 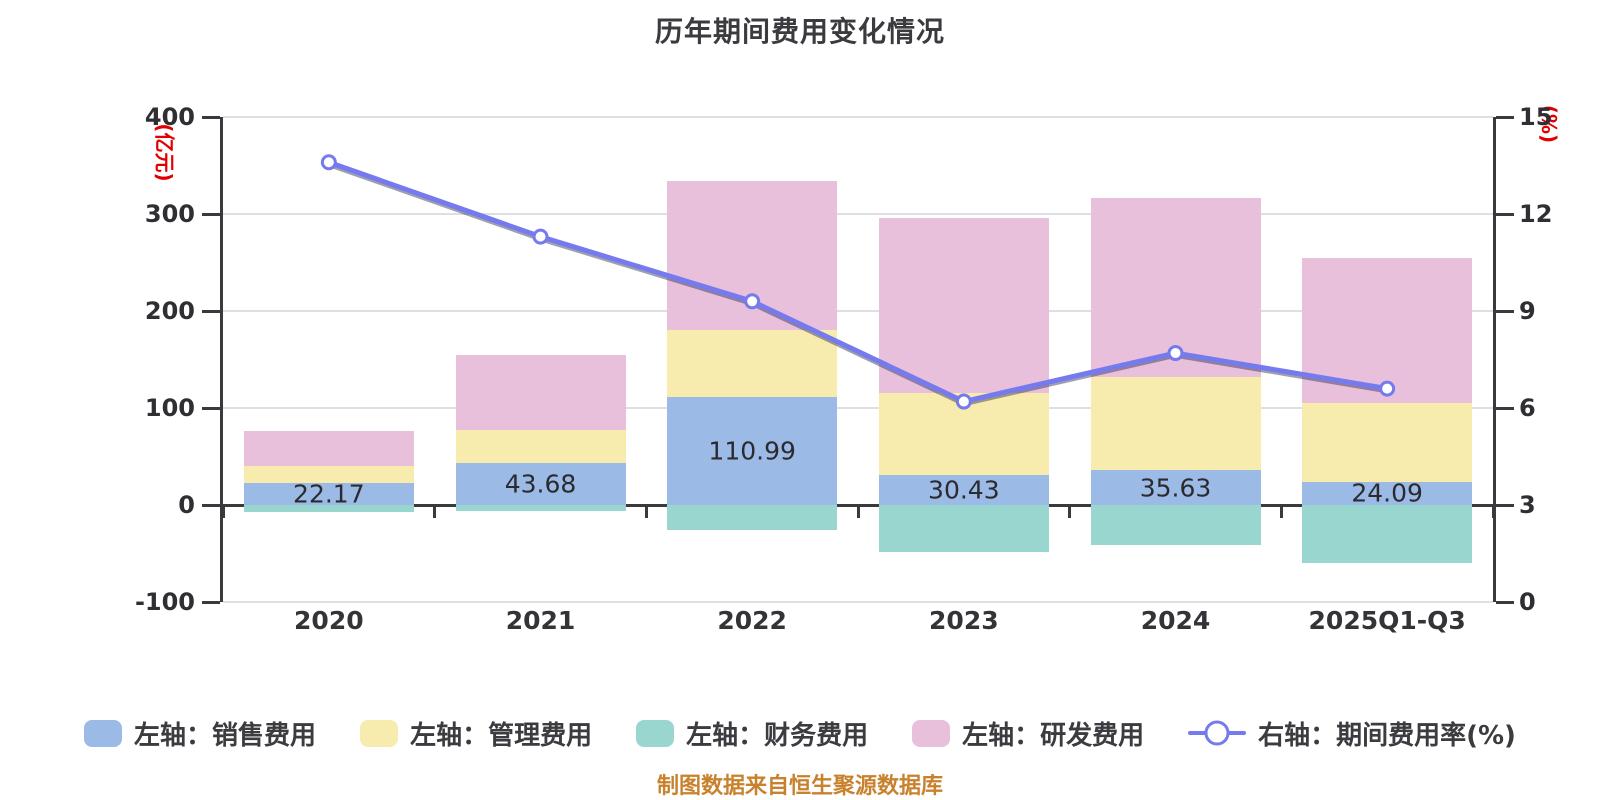 I want to click on legend: 左轴：销售费用 左轴：管理费用 左轴：财务费用 左轴：研发费用 右轴：期间费用率(%), so click(x=800, y=733).